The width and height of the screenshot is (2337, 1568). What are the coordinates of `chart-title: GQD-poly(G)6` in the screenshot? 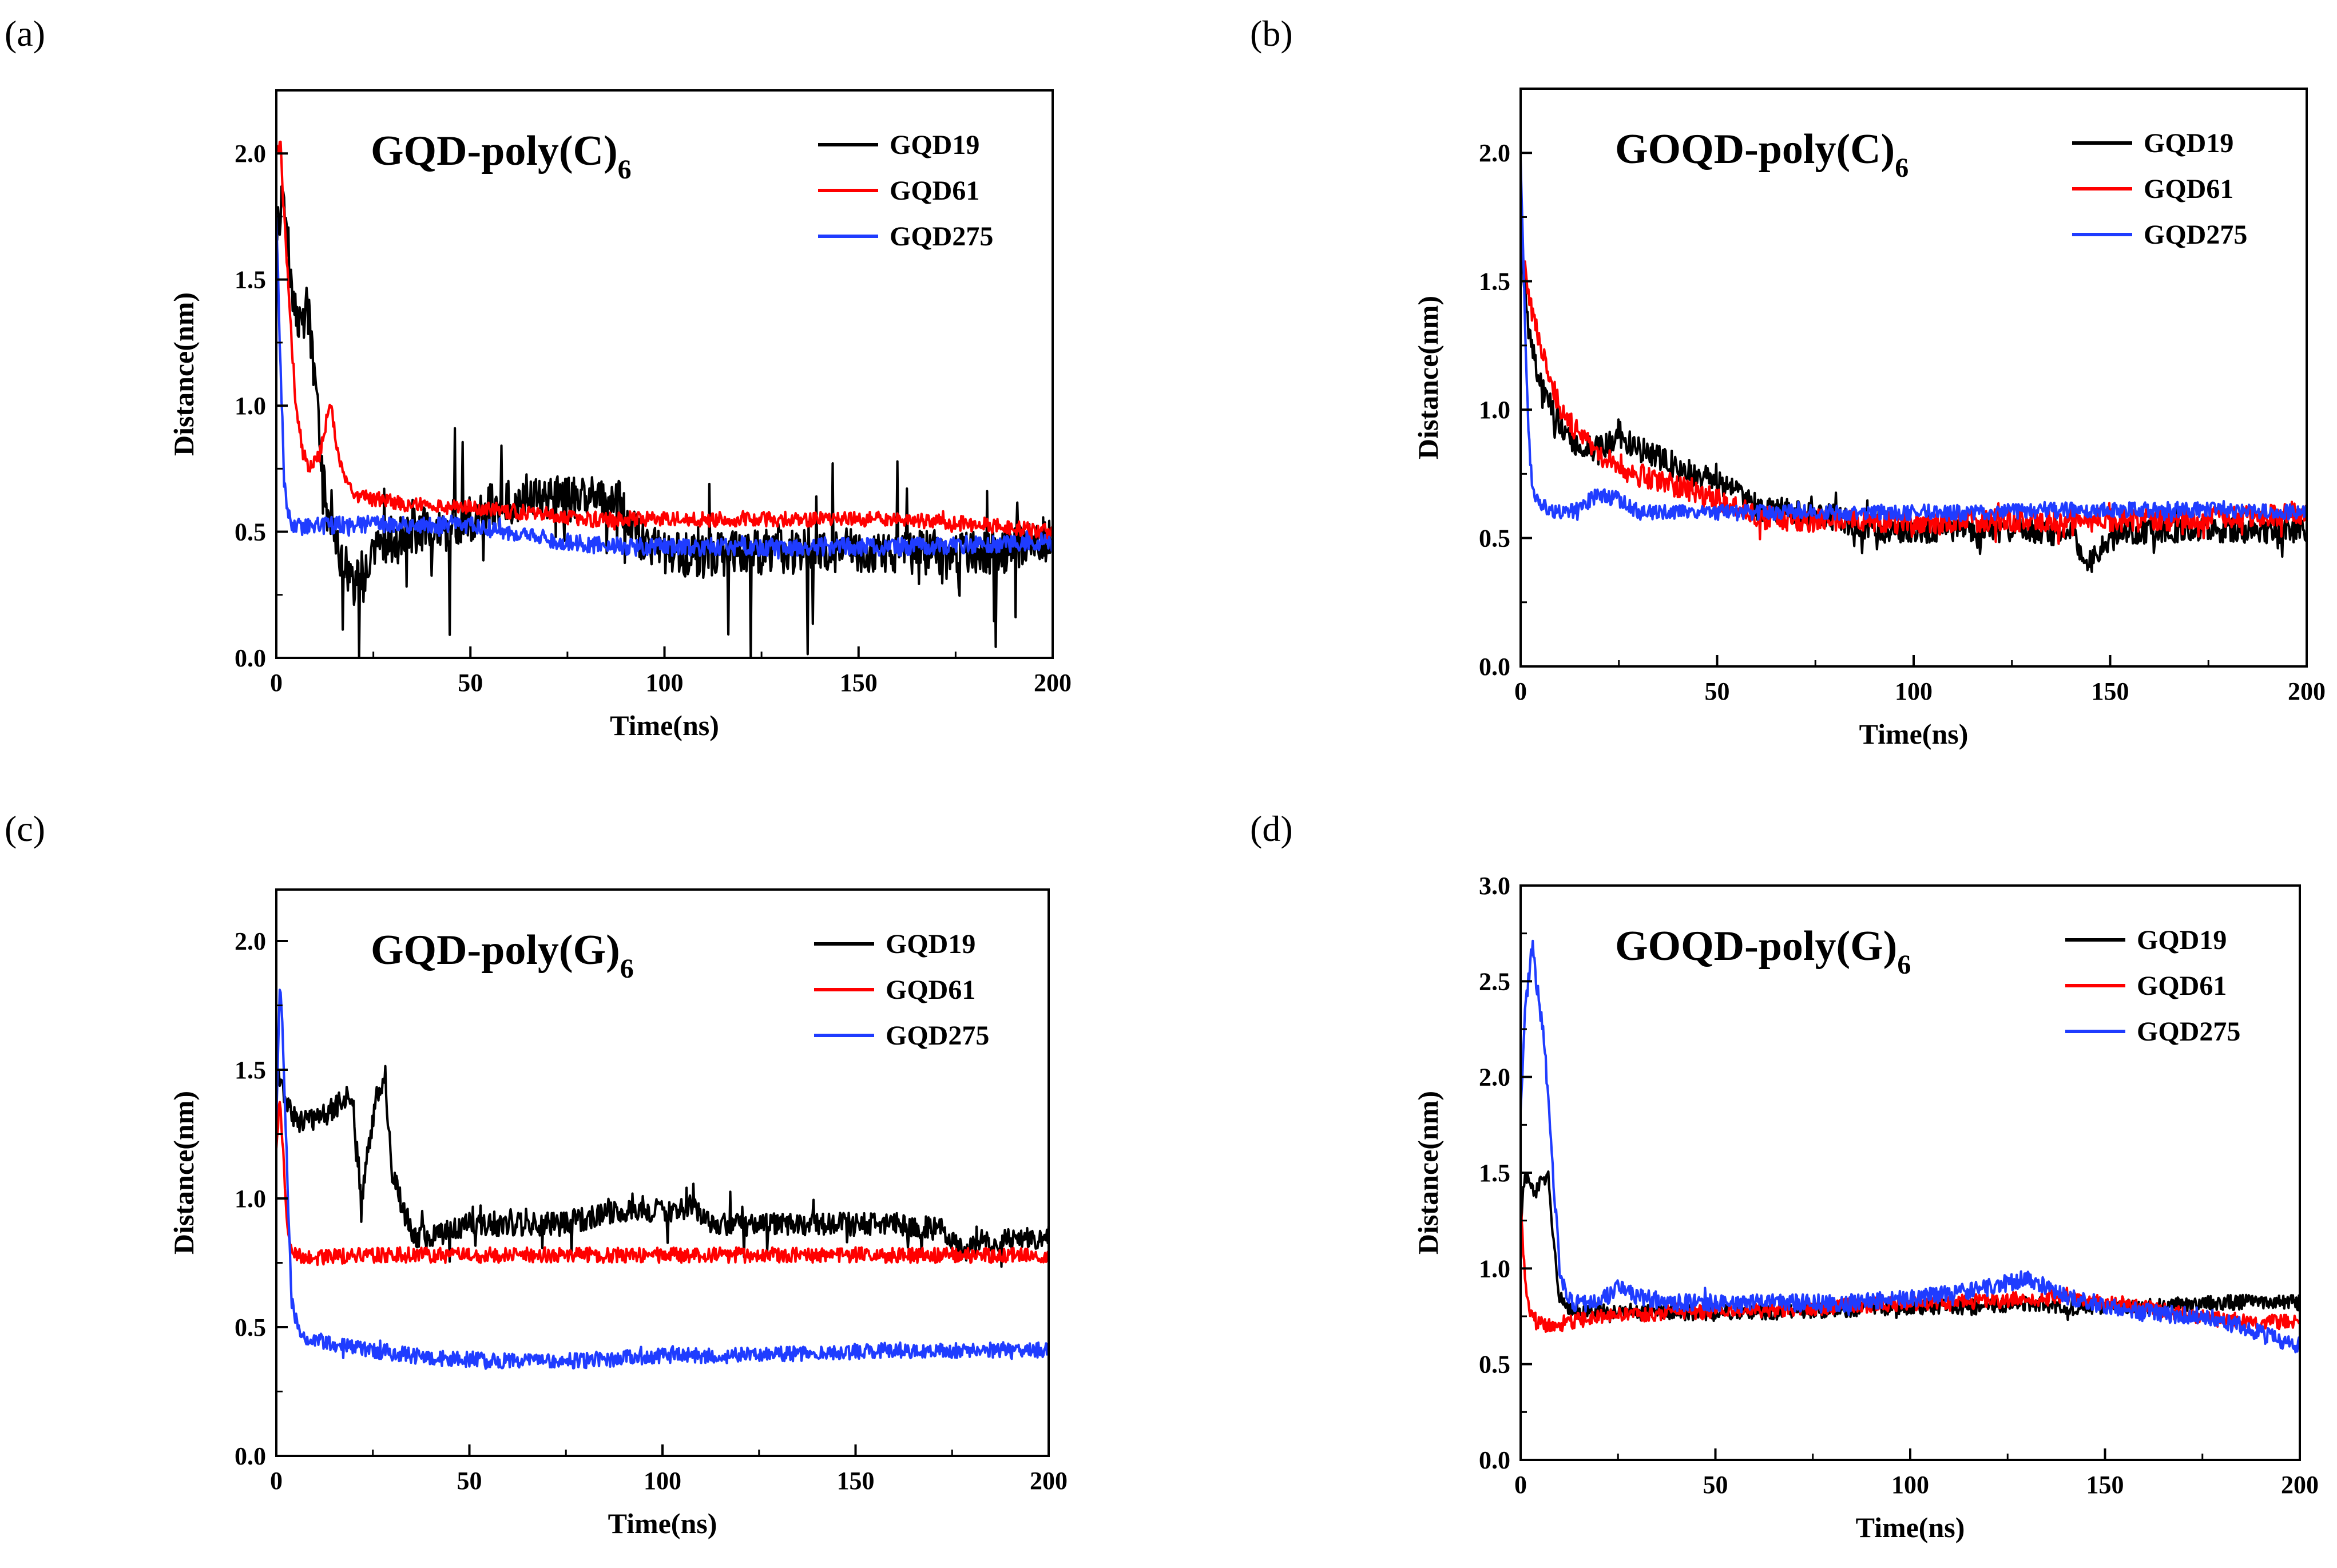 It's located at (502, 955).